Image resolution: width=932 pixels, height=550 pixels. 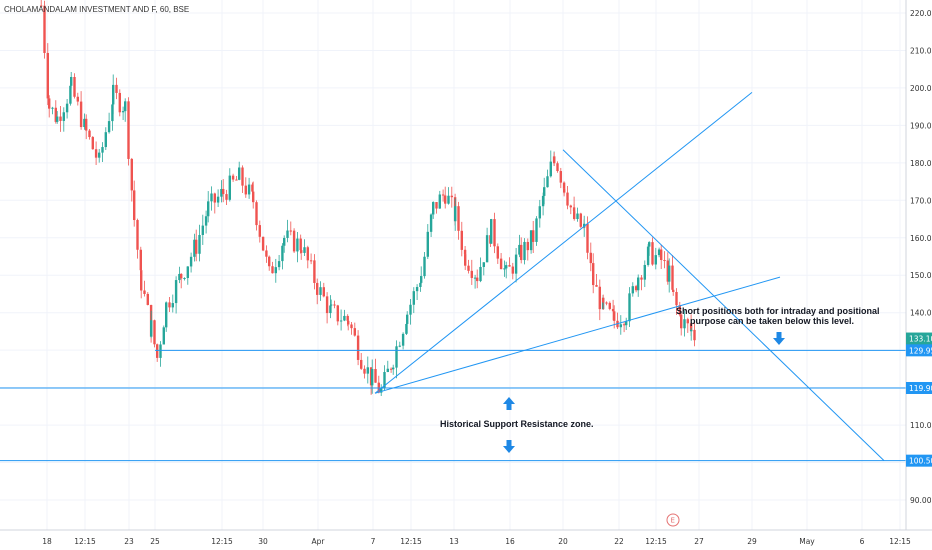 What do you see at coordinates (619, 541) in the screenshot?
I see `x-tick-label: 22` at bounding box center [619, 541].